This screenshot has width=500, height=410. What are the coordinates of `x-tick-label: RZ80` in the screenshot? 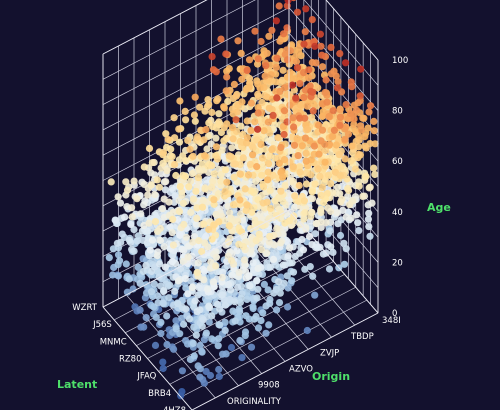 It's located at (130, 360).